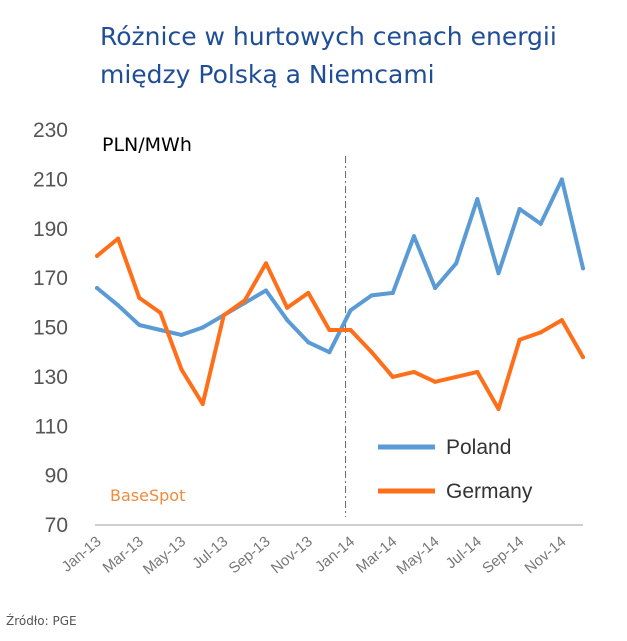  I want to click on chart-title-line-2: między Polską a Niemcami, so click(267, 74).